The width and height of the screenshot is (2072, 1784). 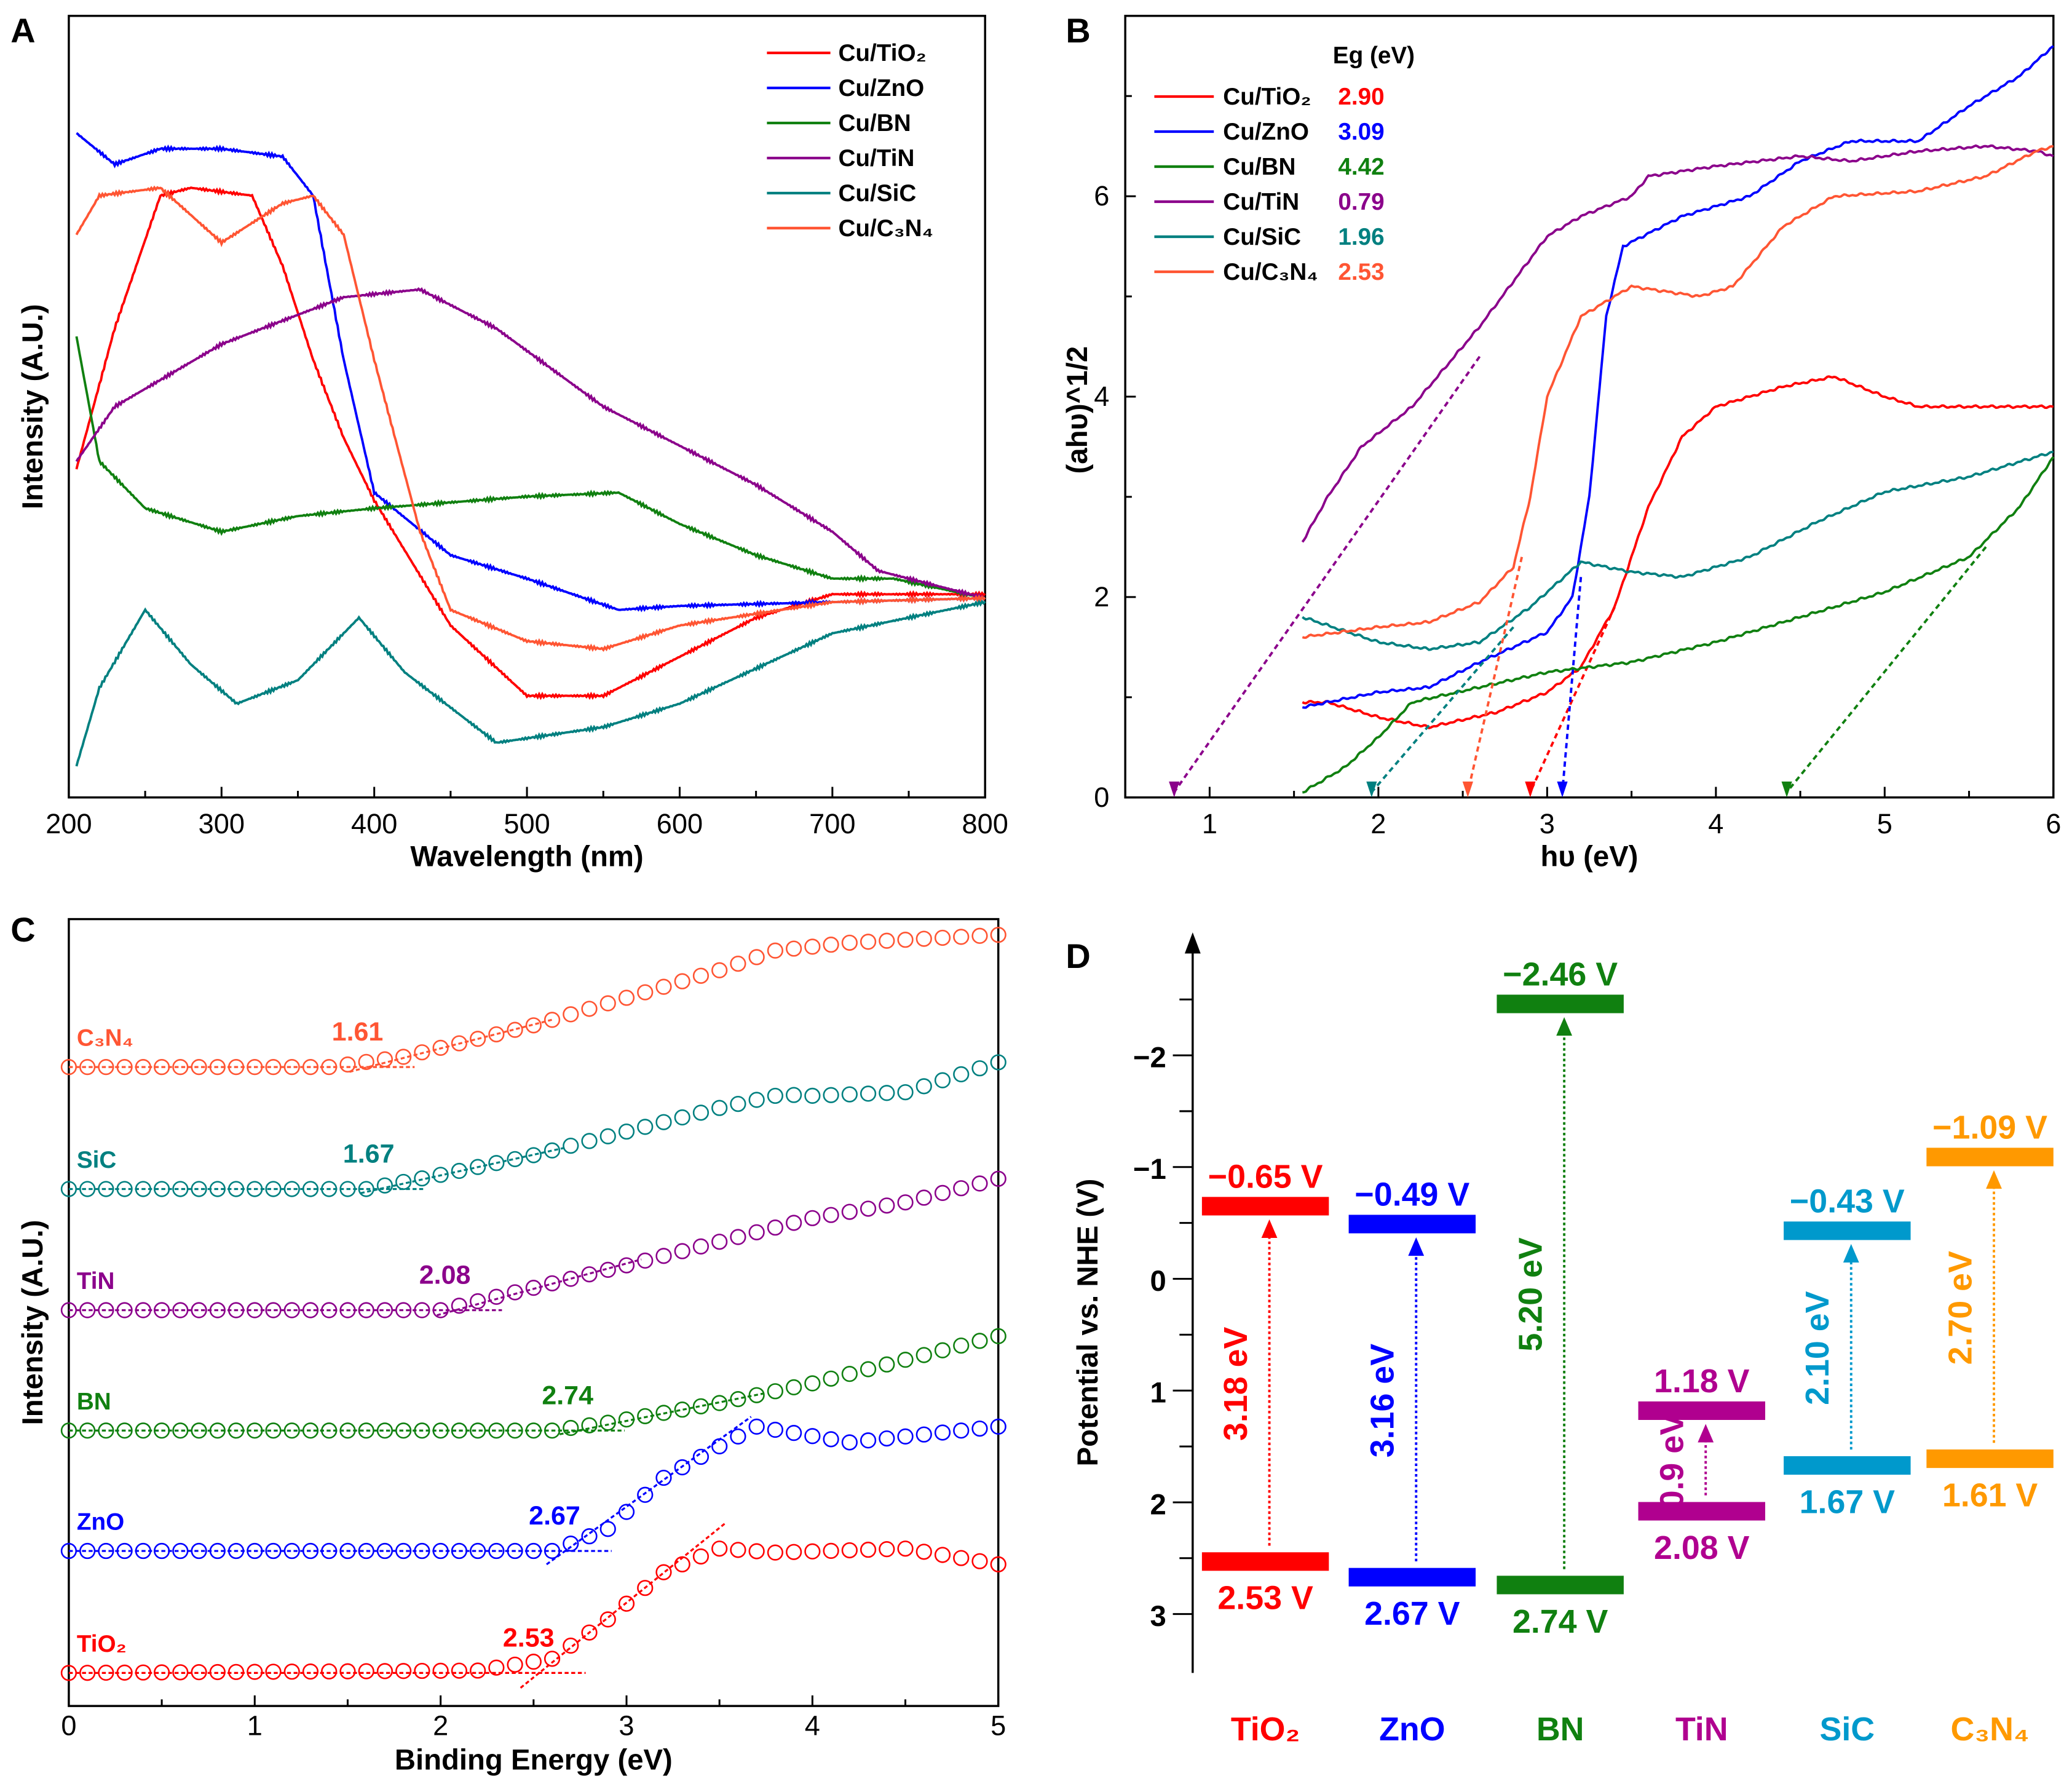 What do you see at coordinates (1361, 202) in the screenshot?
I see `legend-eg-value: 0.79` at bounding box center [1361, 202].